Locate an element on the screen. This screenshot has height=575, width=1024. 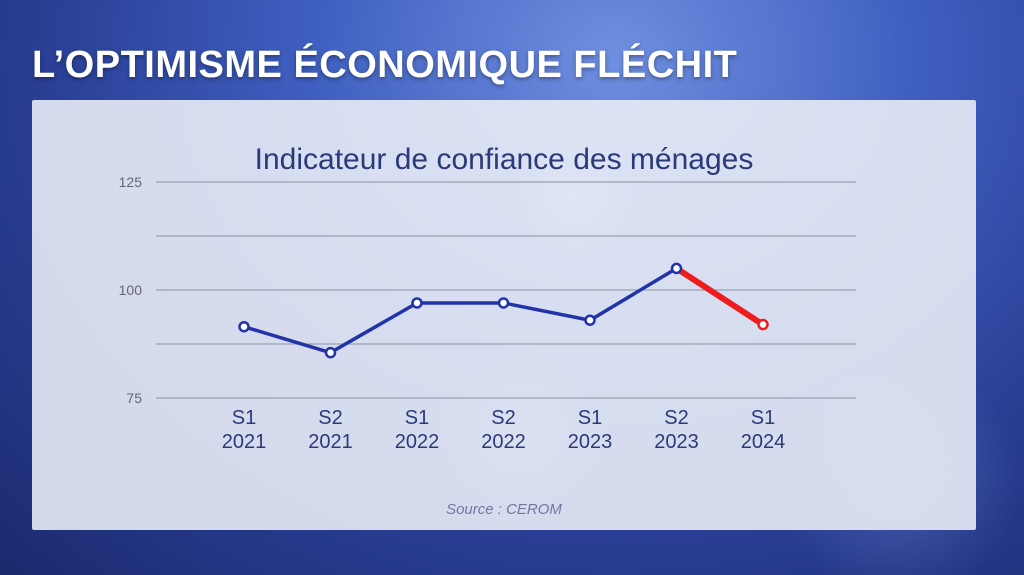
x-tick-label: S2 2023 is located at coordinates (676, 430).